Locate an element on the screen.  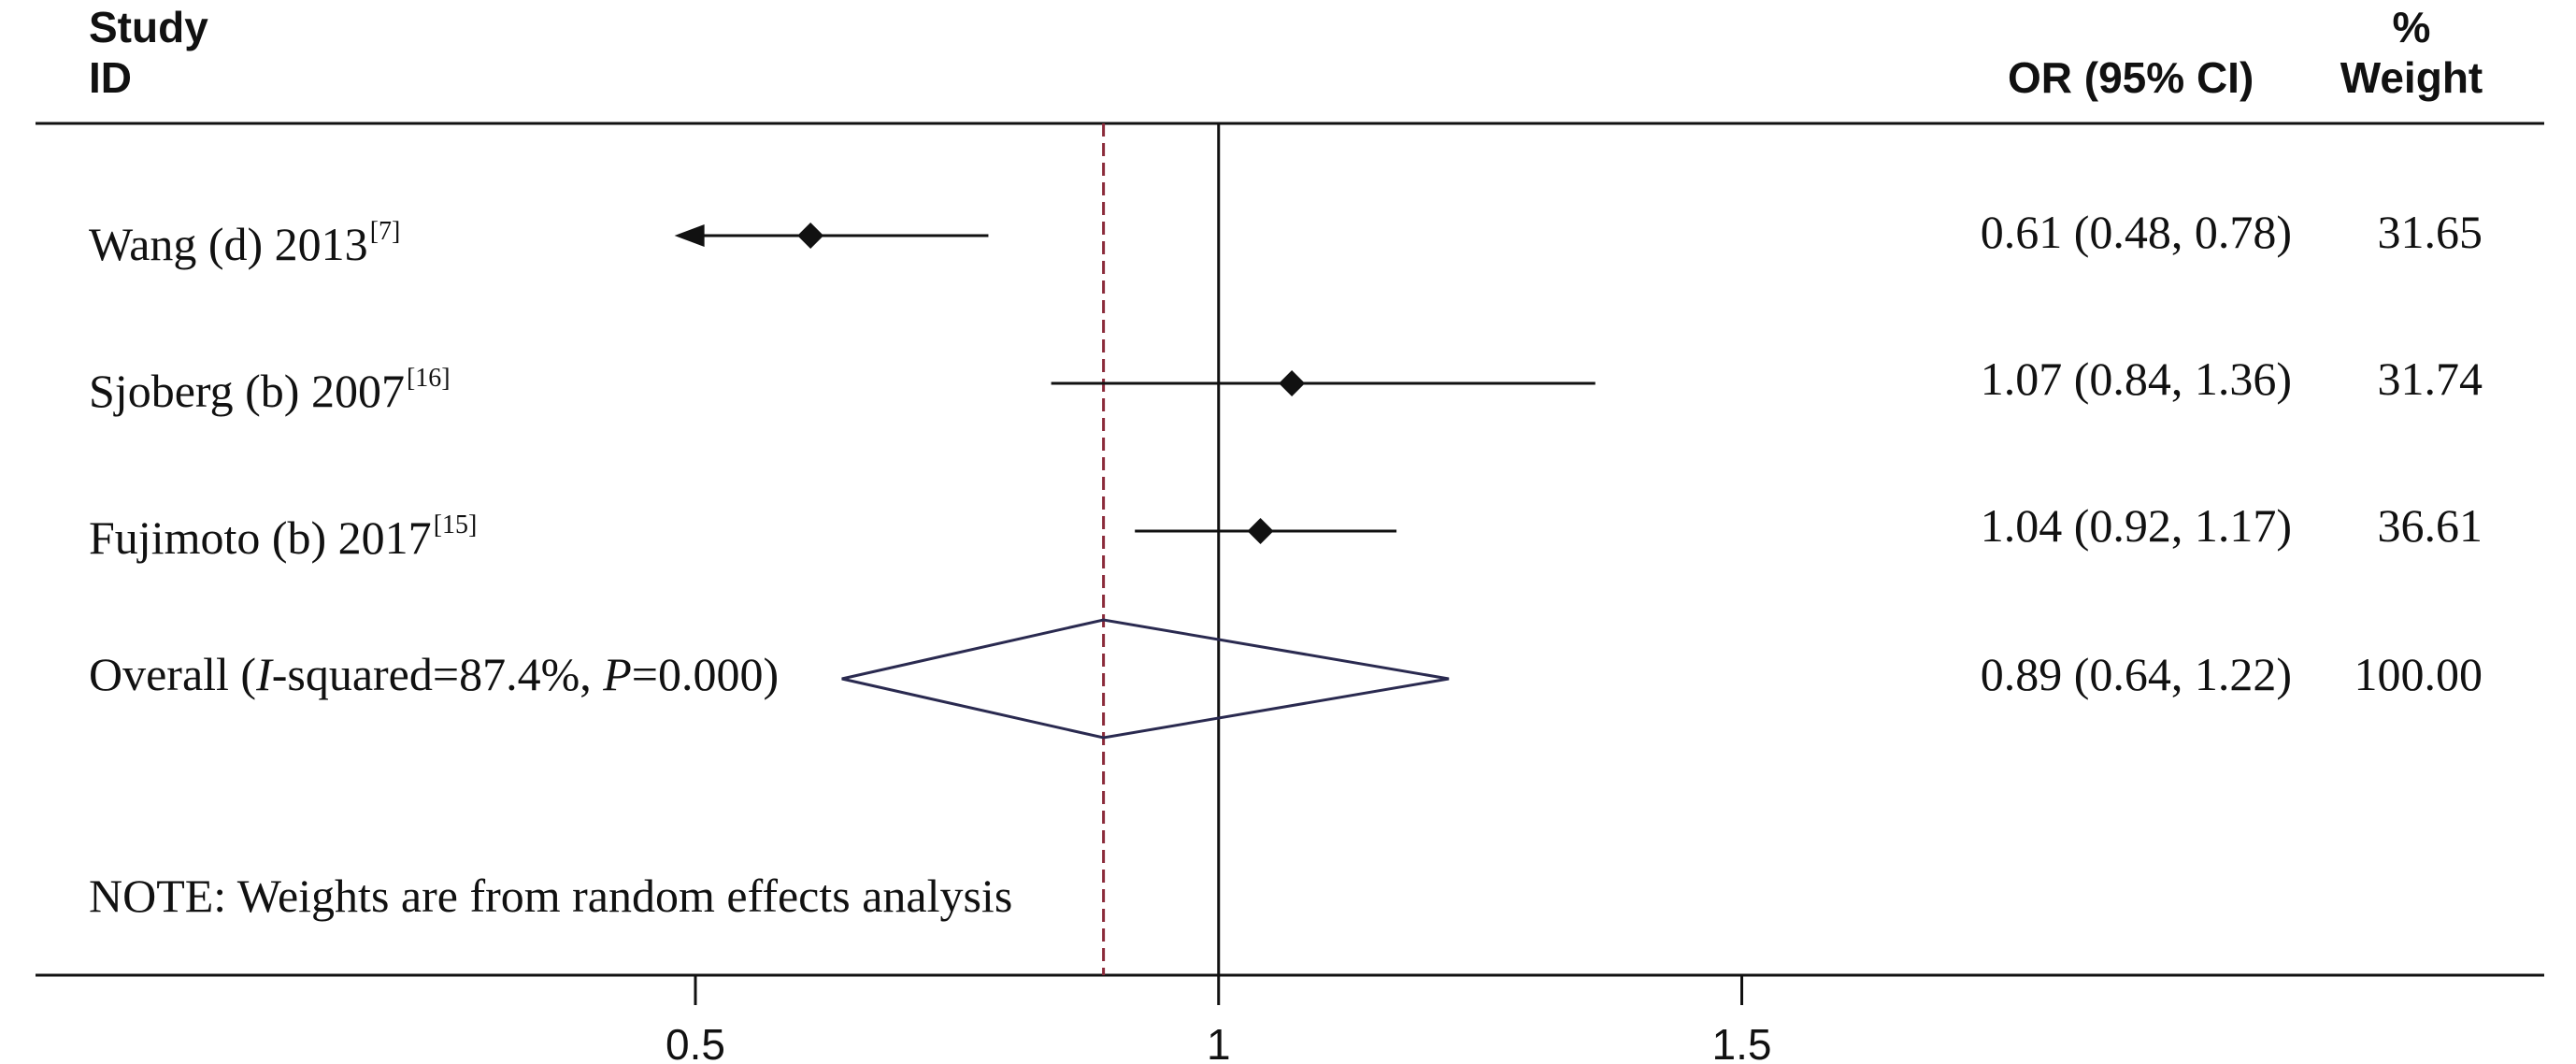
overall-prefix: Overall ( is located at coordinates (173, 674).